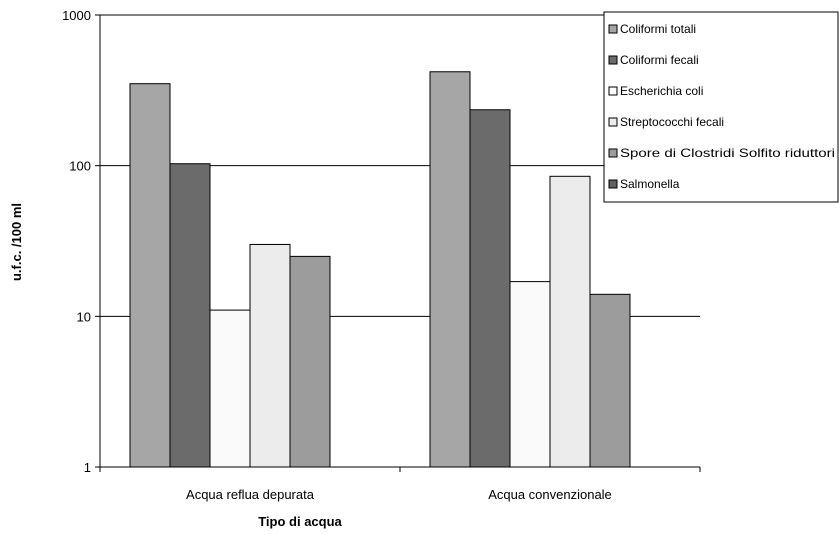 The height and width of the screenshot is (535, 839). Describe the element at coordinates (661, 91) in the screenshot. I see `legend-item-label: Escherichia coli` at that location.